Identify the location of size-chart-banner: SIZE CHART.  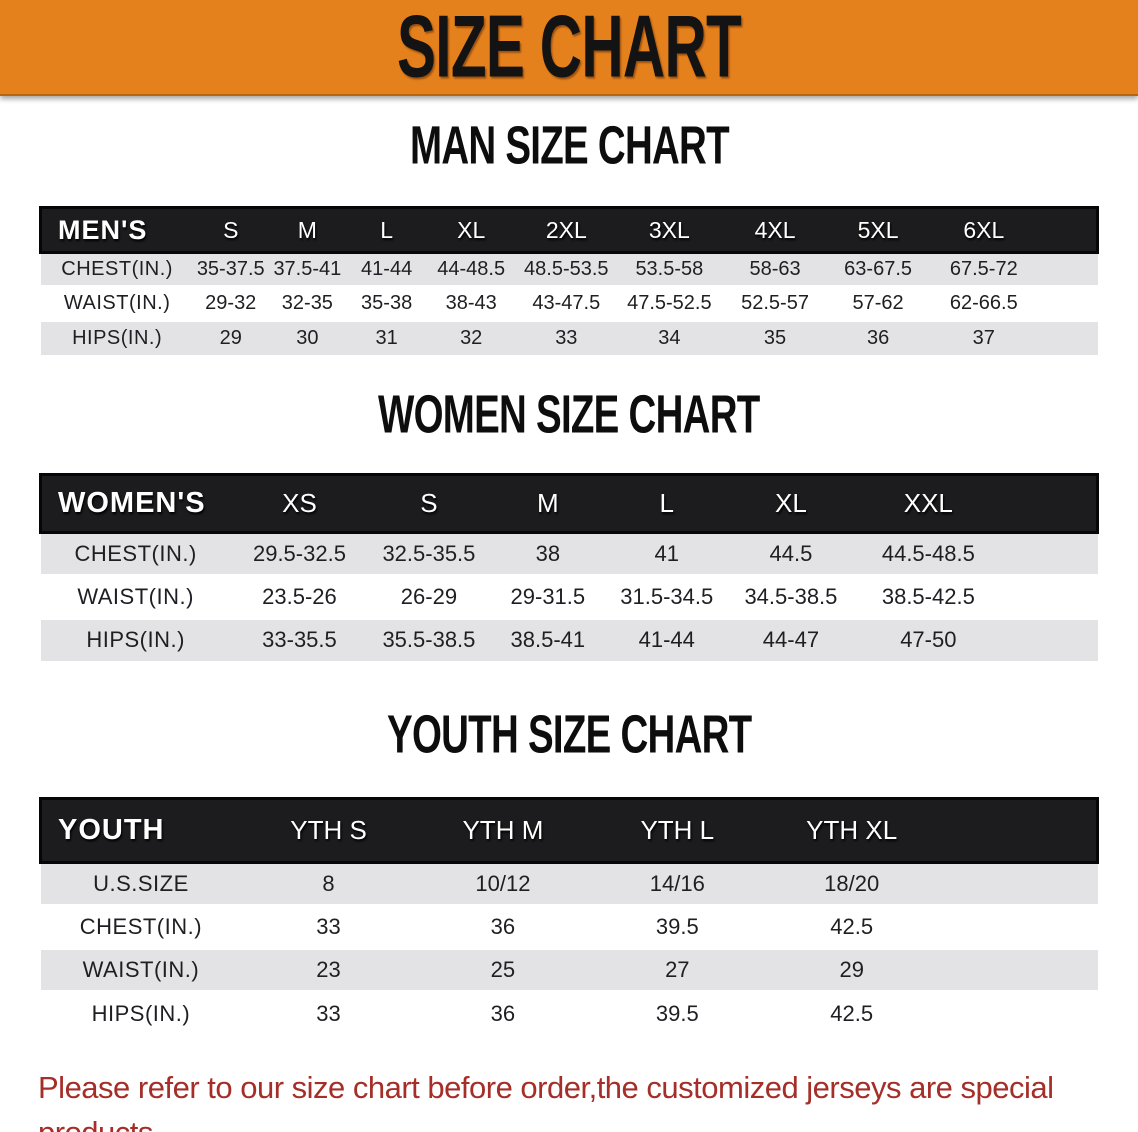
(569, 48).